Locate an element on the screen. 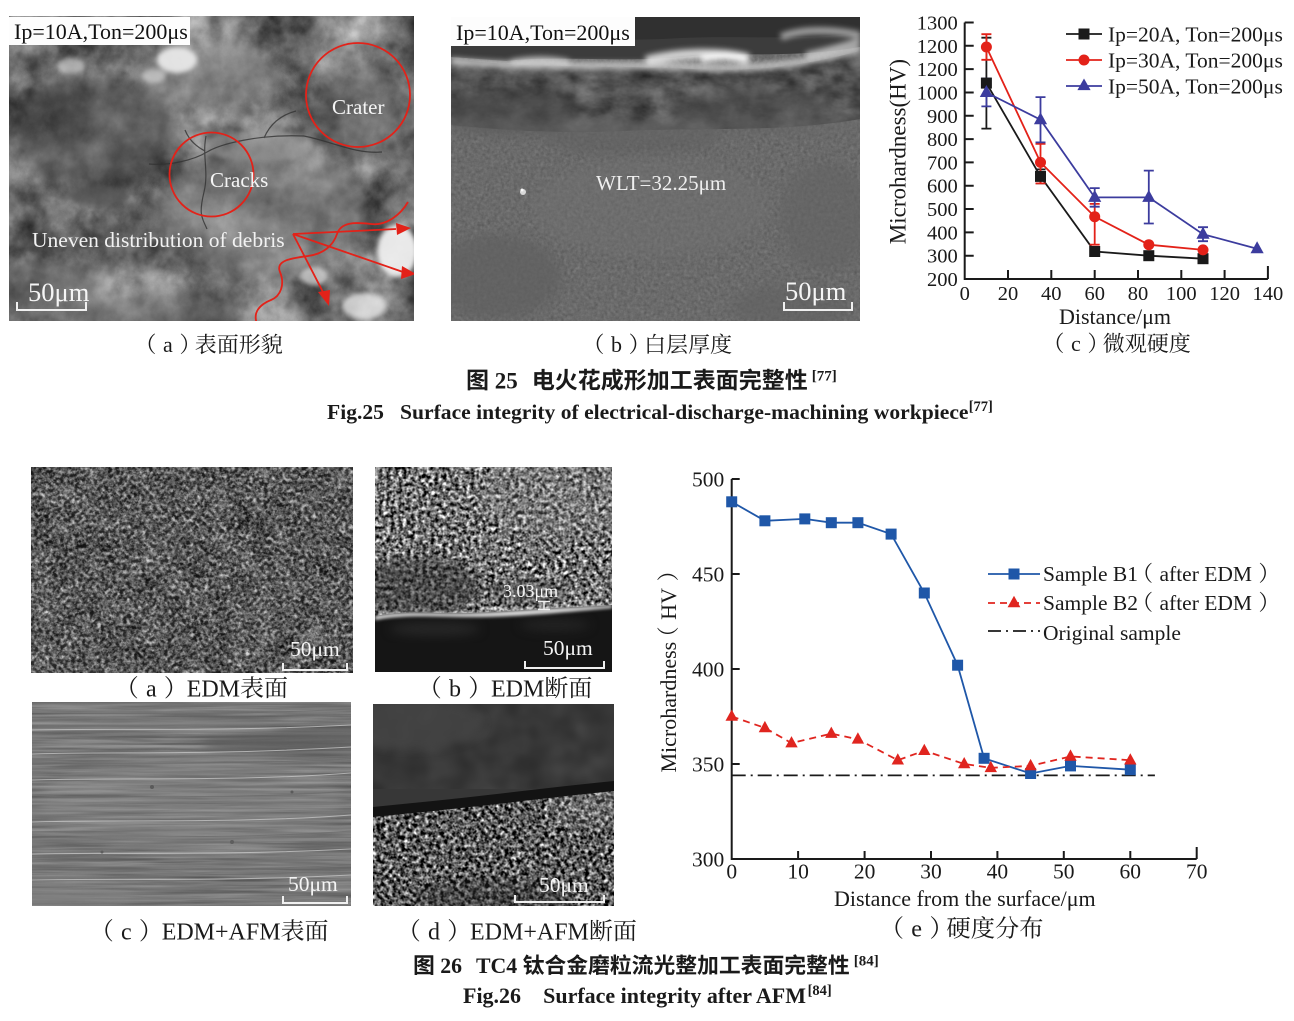 The image size is (1294, 1021). svg-text: Sample B1 is located at coordinates (1090, 574).